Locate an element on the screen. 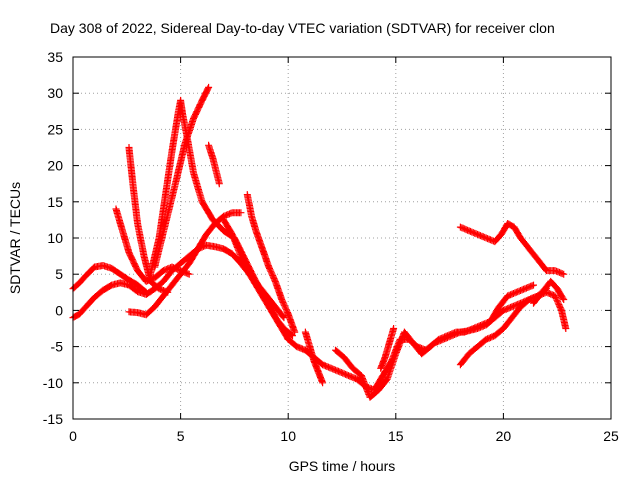 Image resolution: width=640 pixels, height=480 pixels. y-tick-label: 20 is located at coordinates (55, 166).